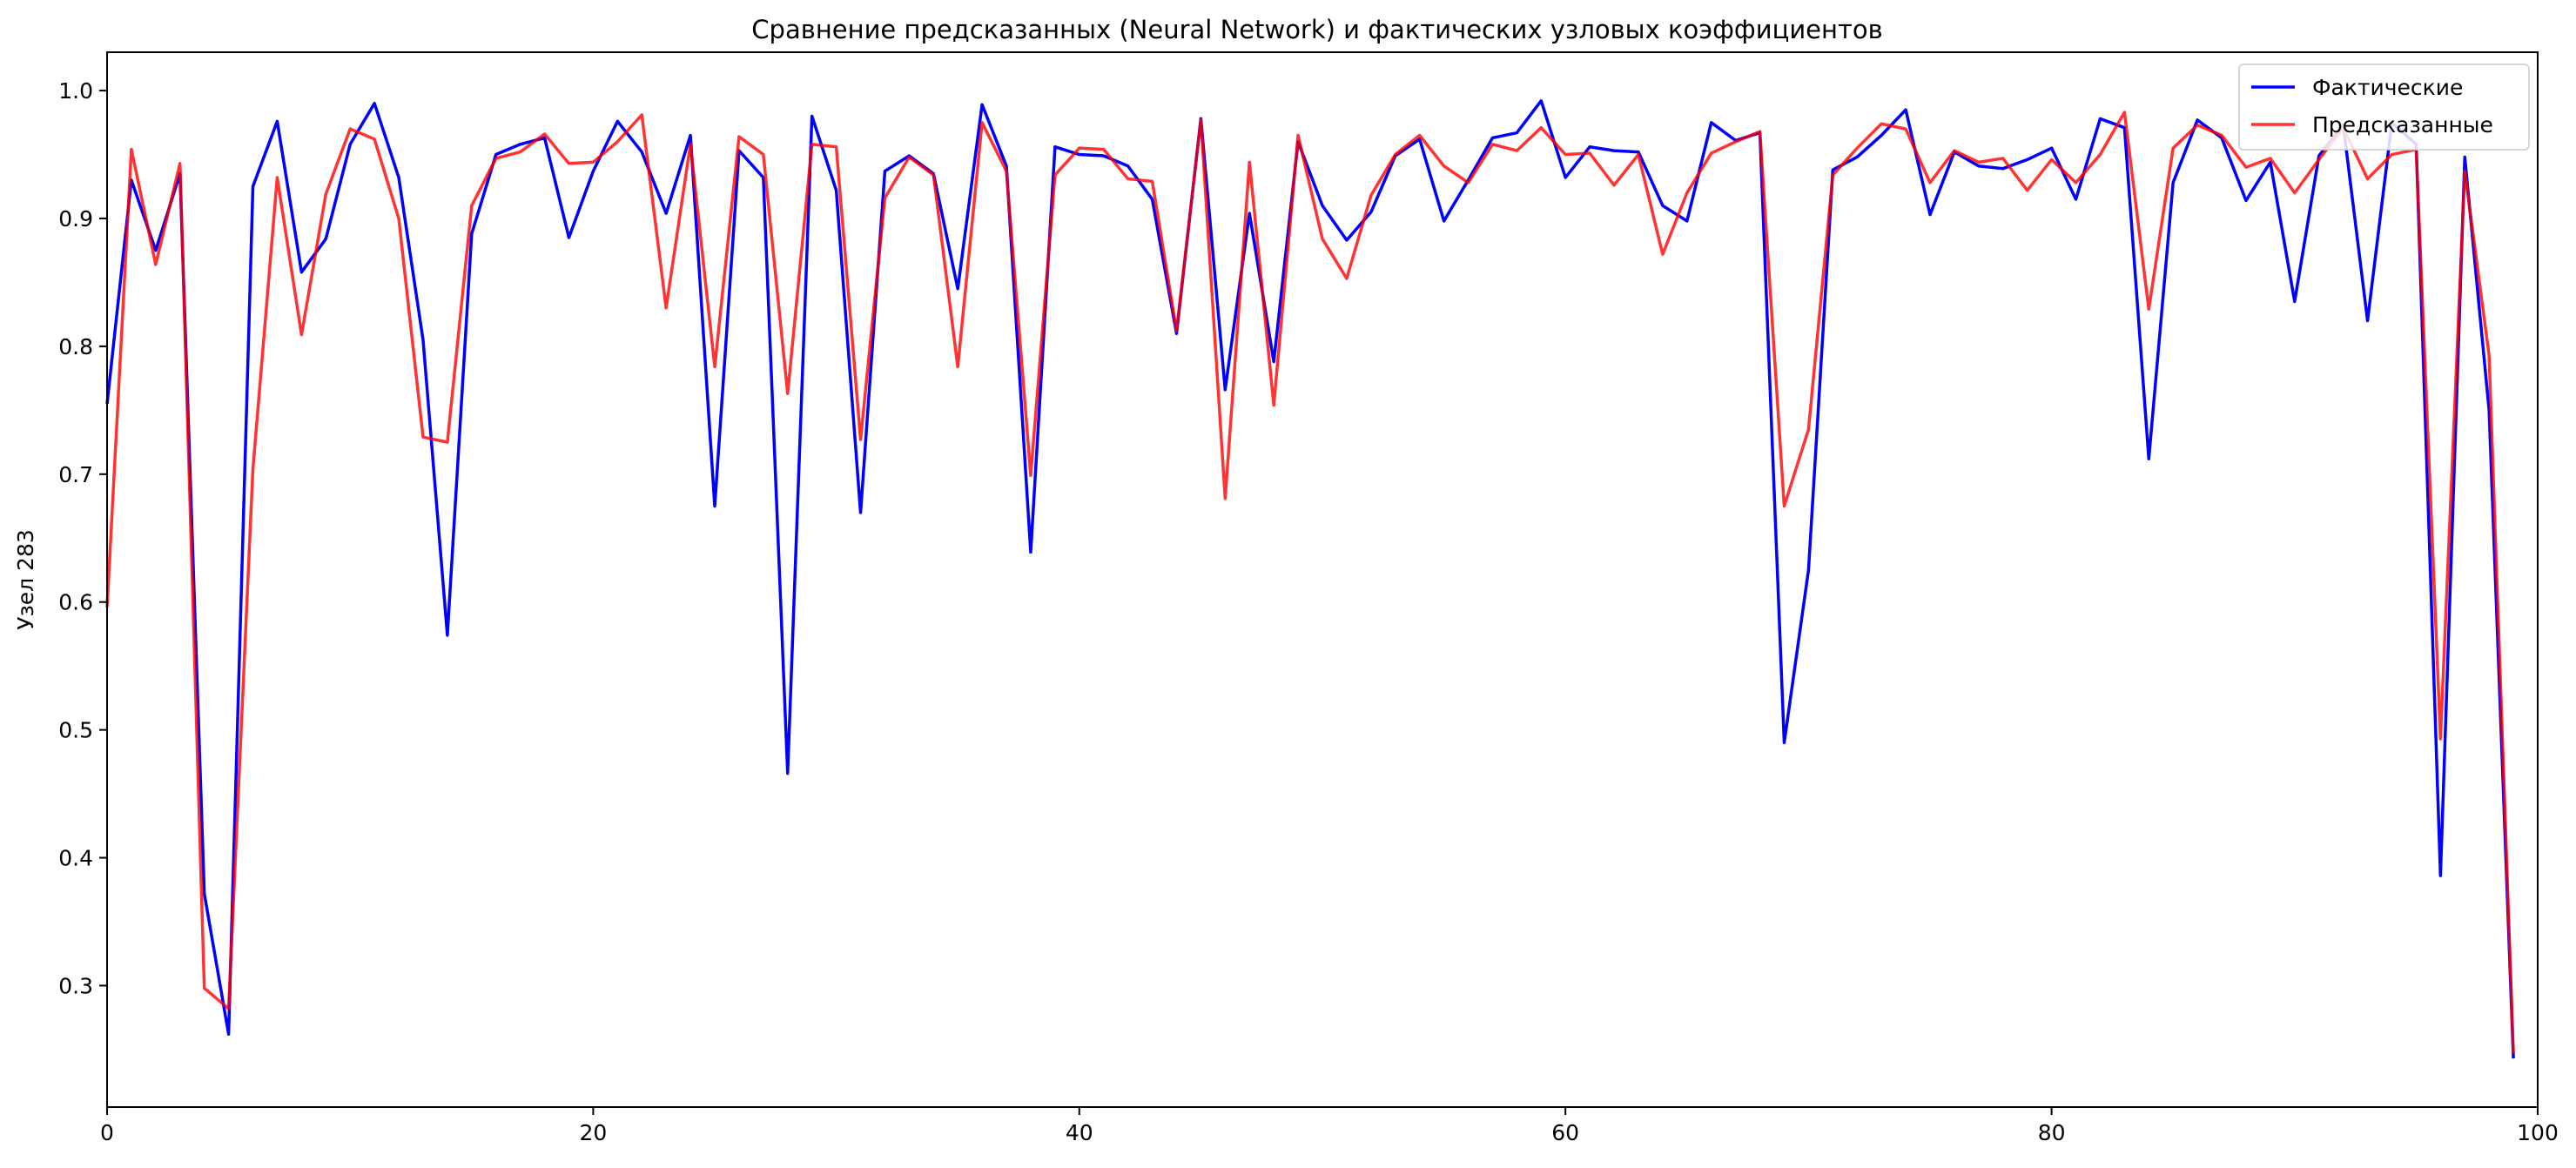  Describe the element at coordinates (25, 579) in the screenshot. I see `y-axis-label: Узел 283` at that location.